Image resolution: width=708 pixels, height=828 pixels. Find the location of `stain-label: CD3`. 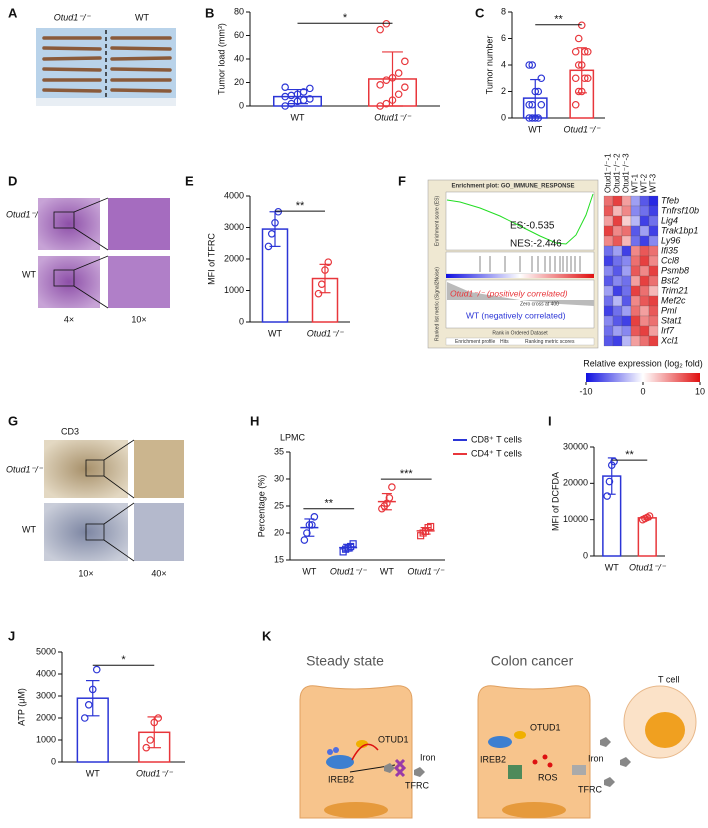

stain-label: CD3 is located at coordinates (70, 431).